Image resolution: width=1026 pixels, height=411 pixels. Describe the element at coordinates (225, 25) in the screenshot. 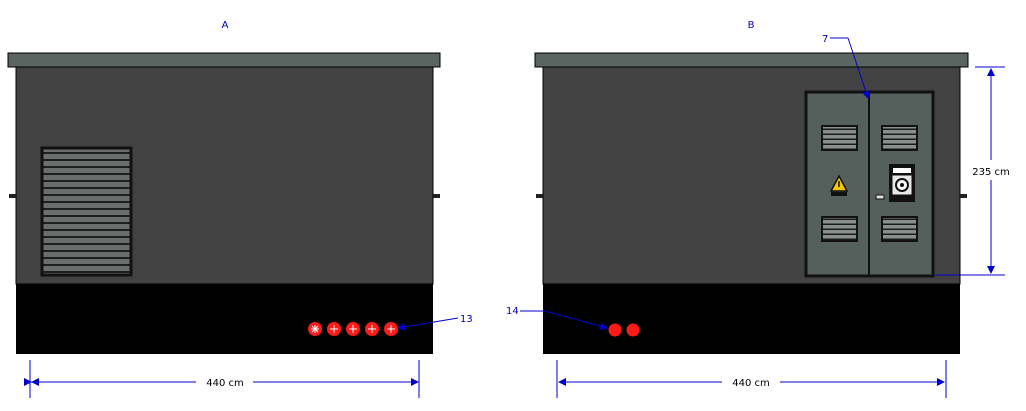

I see `view-a-label: A` at that location.